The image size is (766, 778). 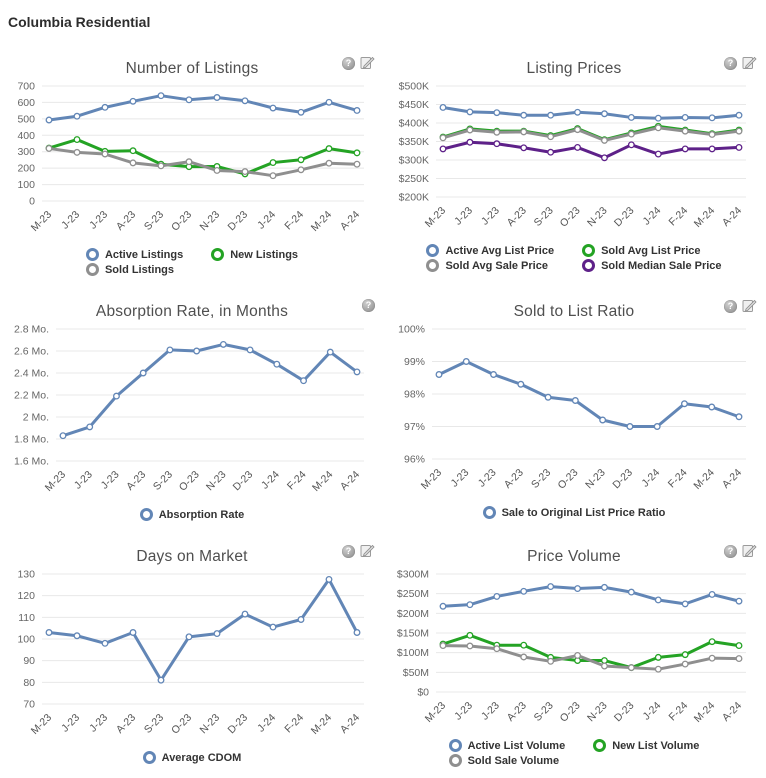 What do you see at coordinates (506, 745) in the screenshot?
I see `legend-item: Active List Volume` at bounding box center [506, 745].